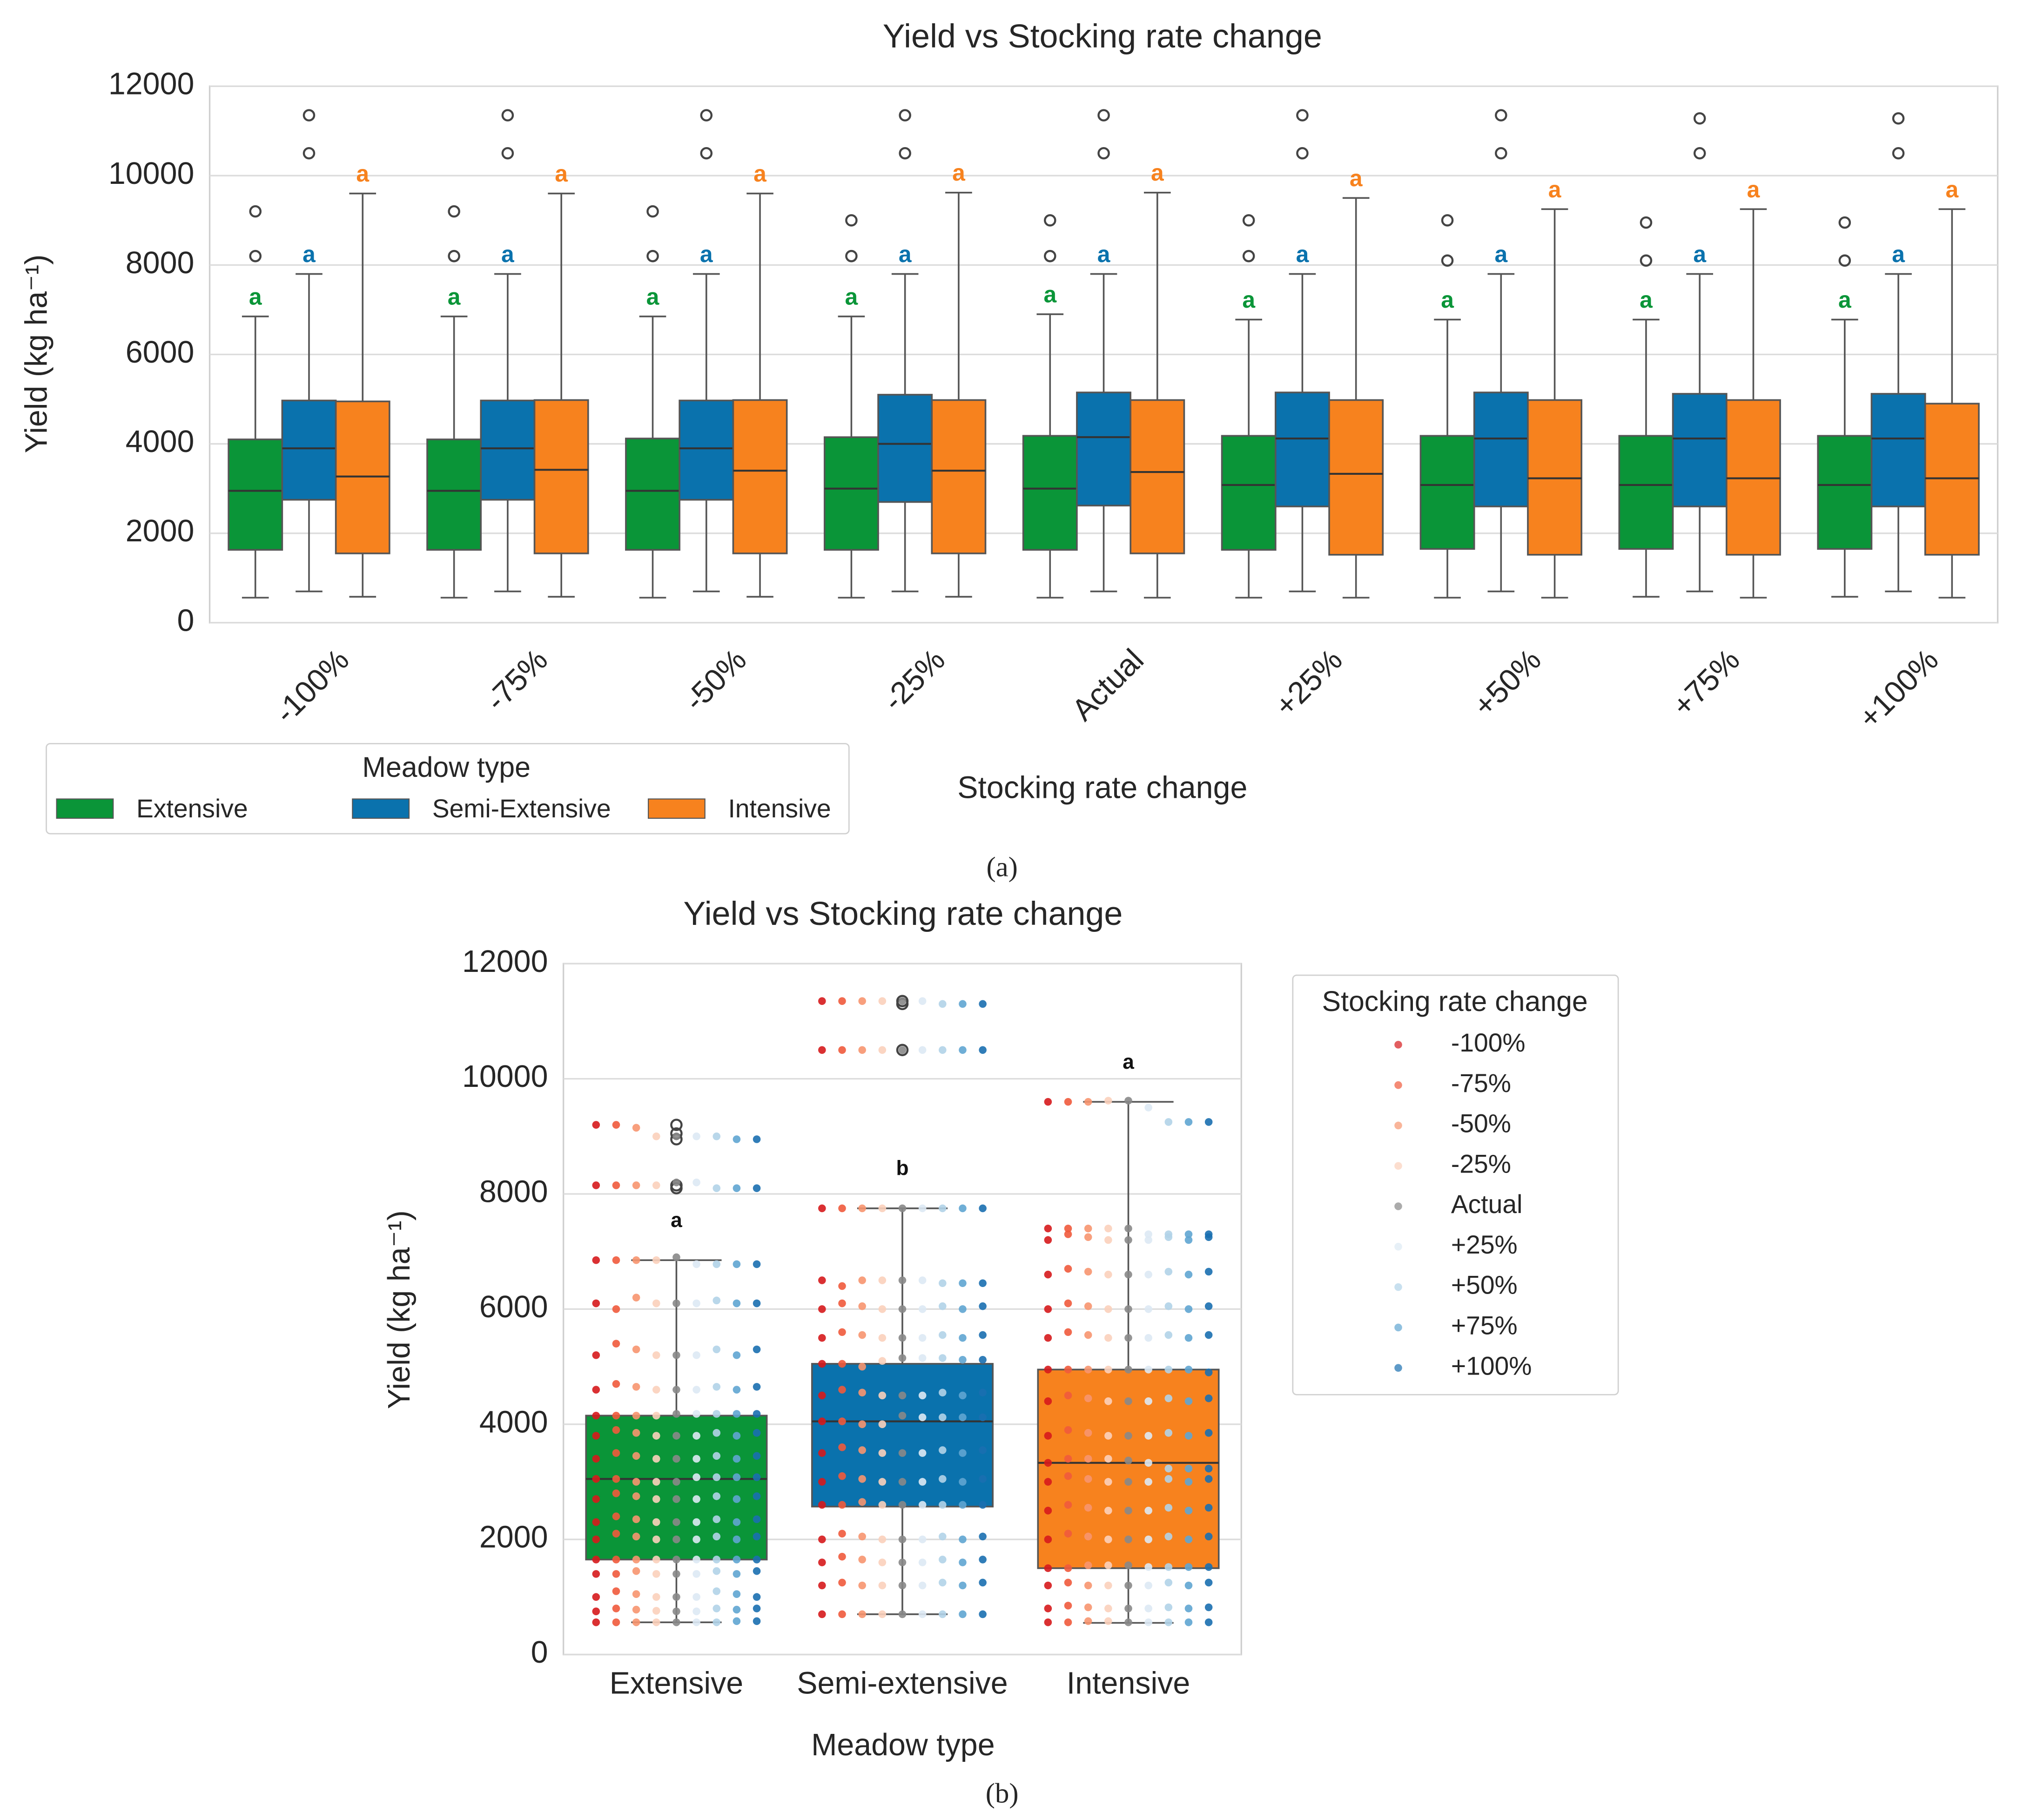 The height and width of the screenshot is (1820, 2017). Describe the element at coordinates (1487, 1204) in the screenshot. I see `legend-label: Actual` at that location.